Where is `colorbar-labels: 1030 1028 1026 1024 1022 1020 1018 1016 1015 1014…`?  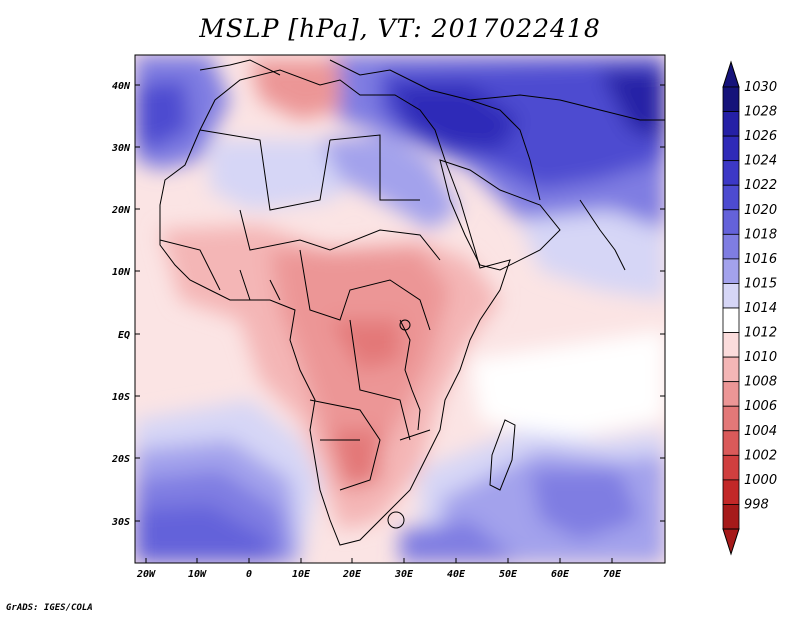 colorbar-labels: 1030 1028 1026 1024 1022 1020 1018 1016 1015 1014… is located at coordinates (760, 296).